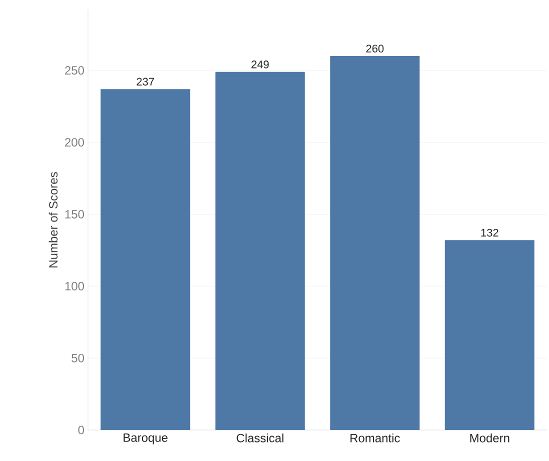 The height and width of the screenshot is (461, 549). Describe the element at coordinates (146, 439) in the screenshot. I see `x-tick-label: Baroque` at that location.